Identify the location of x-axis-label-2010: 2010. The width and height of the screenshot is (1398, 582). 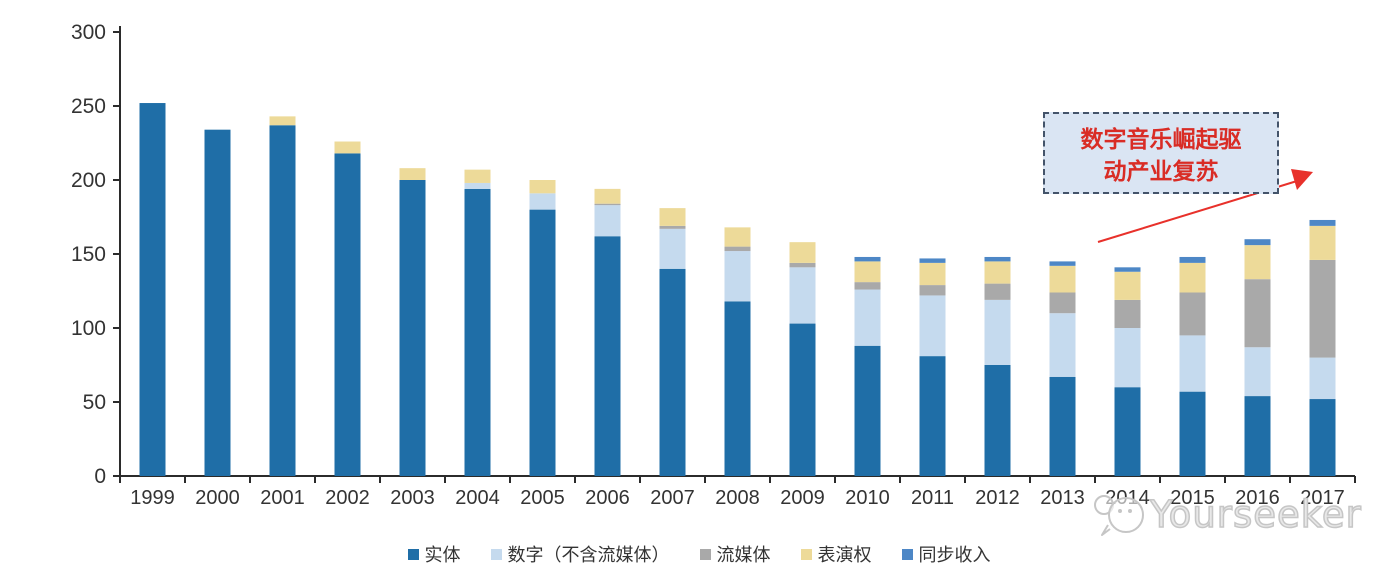
(867, 498).